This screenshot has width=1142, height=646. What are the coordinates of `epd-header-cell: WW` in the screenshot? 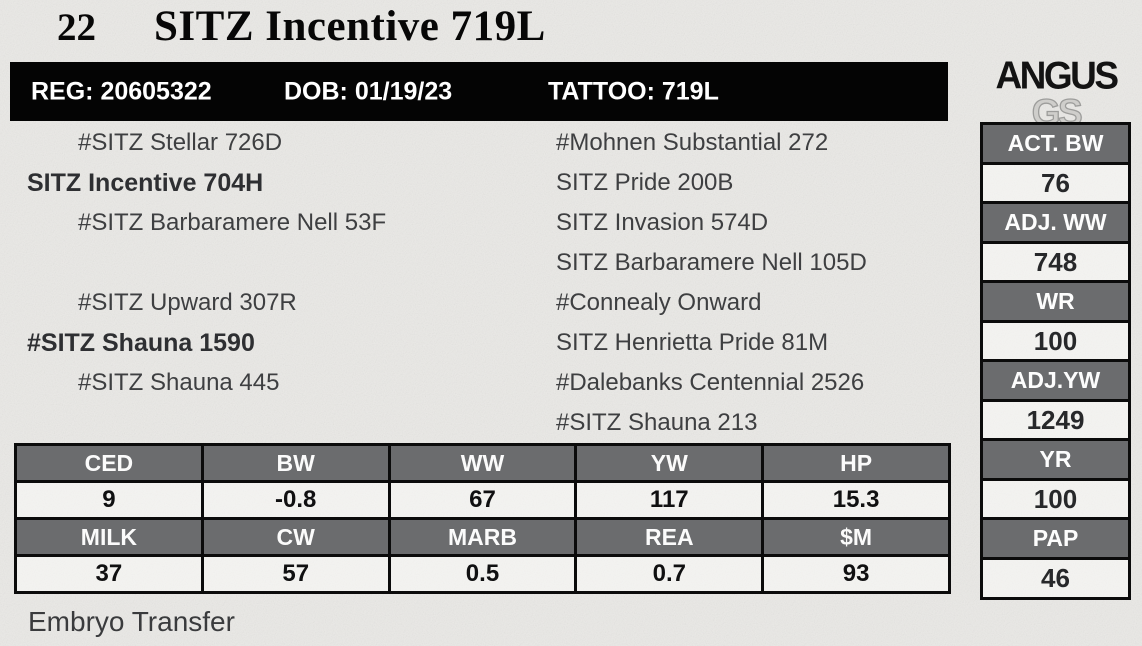 It's located at (482, 463).